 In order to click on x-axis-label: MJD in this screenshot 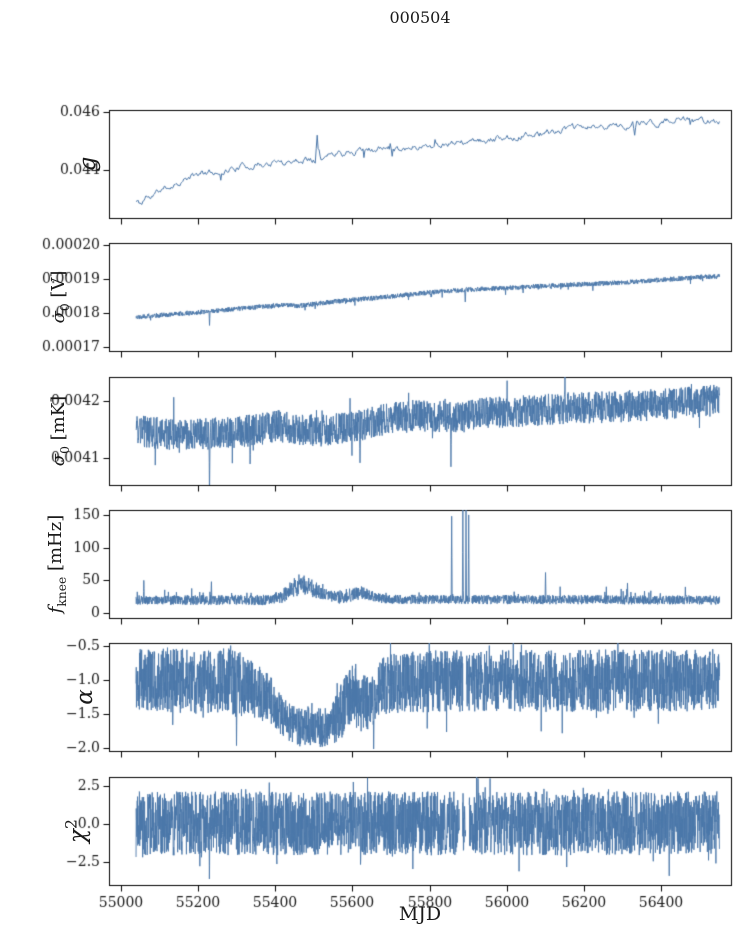, I will do `click(420, 914)`.